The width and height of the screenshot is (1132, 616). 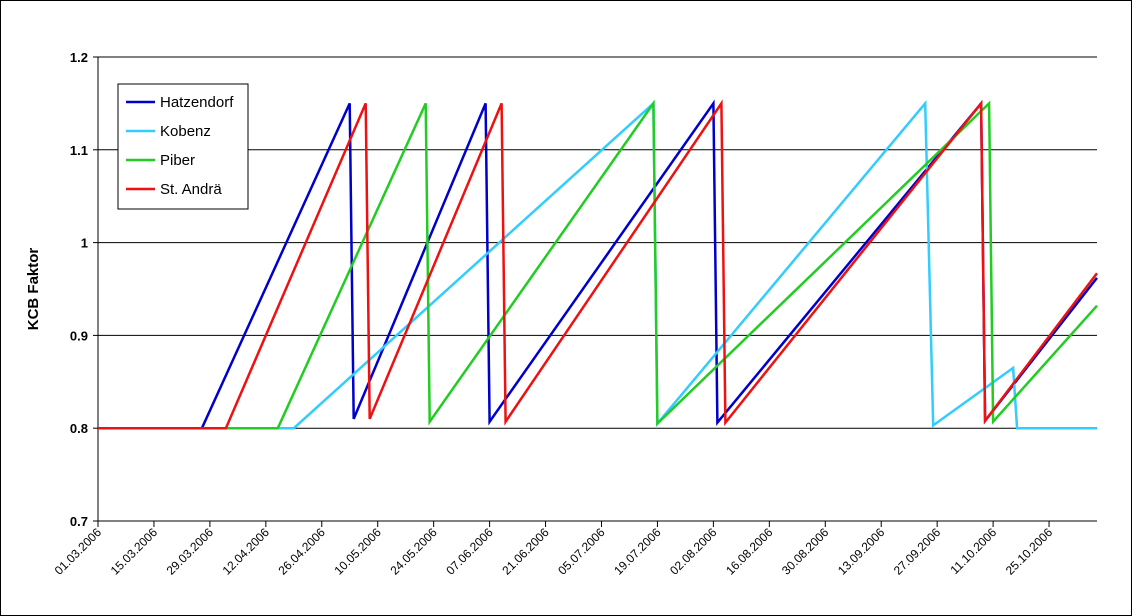 I want to click on x-tick-label: 13.09.2006, so click(x=861, y=551).